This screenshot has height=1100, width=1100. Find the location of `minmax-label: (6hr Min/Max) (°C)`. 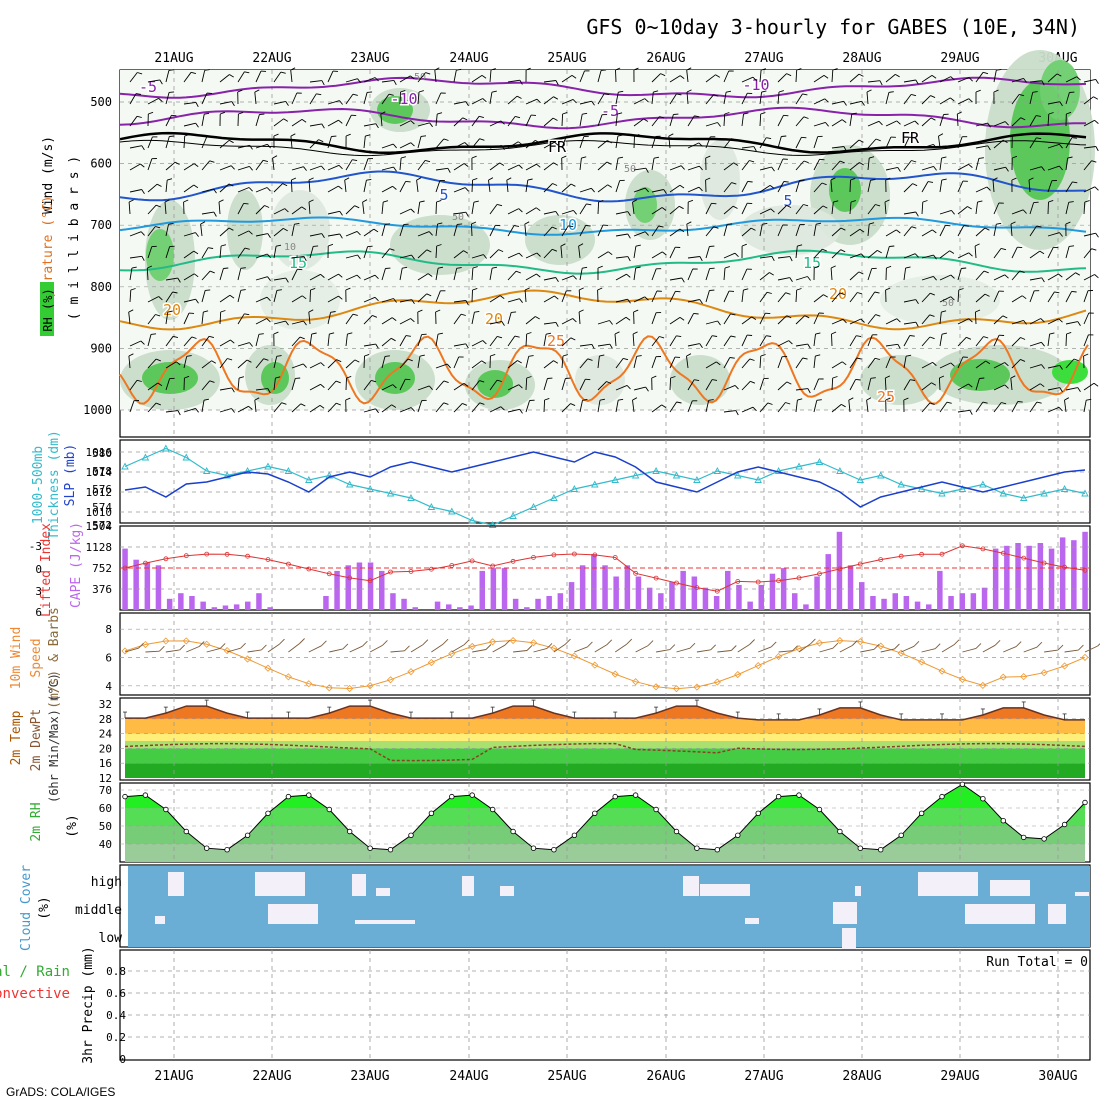

minmax-label: (6hr Min/Max) (°C) is located at coordinates (54, 738).